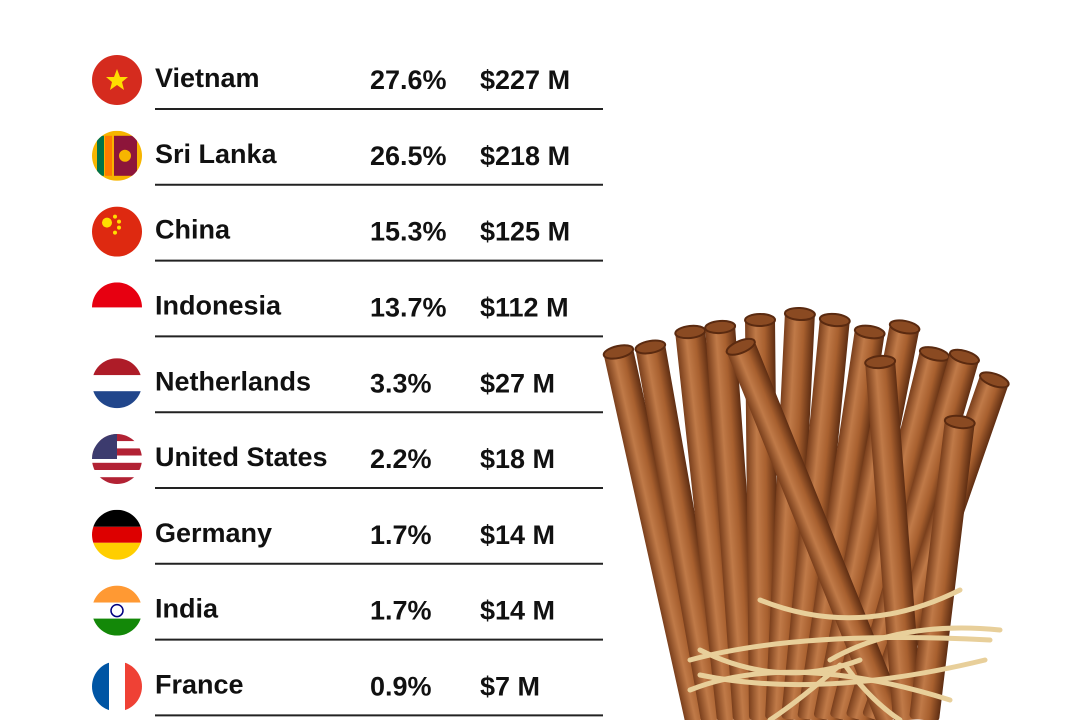 Image resolution: width=1080 pixels, height=720 pixels. What do you see at coordinates (525, 80) in the screenshot?
I see `value: $227 M` at bounding box center [525, 80].